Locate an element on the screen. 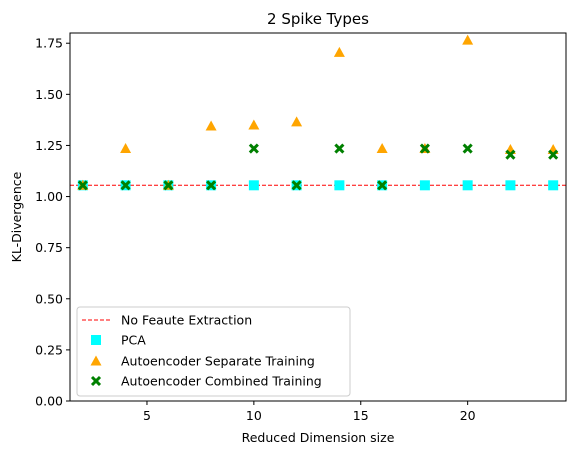 The height and width of the screenshot is (455, 576). y-tick-label: 1.00 is located at coordinates (49, 196).